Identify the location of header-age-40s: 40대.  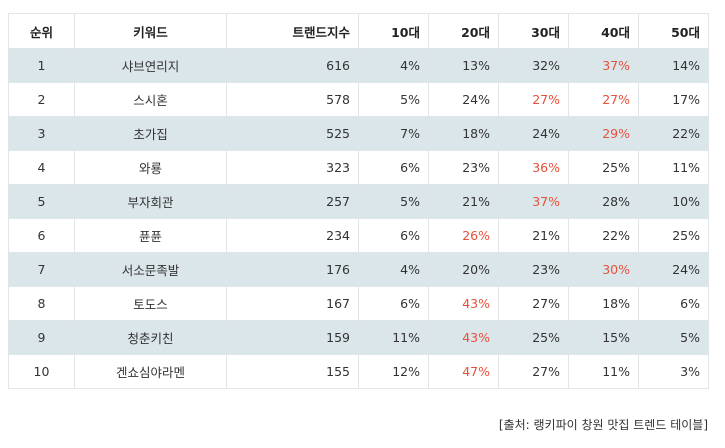
(603, 31).